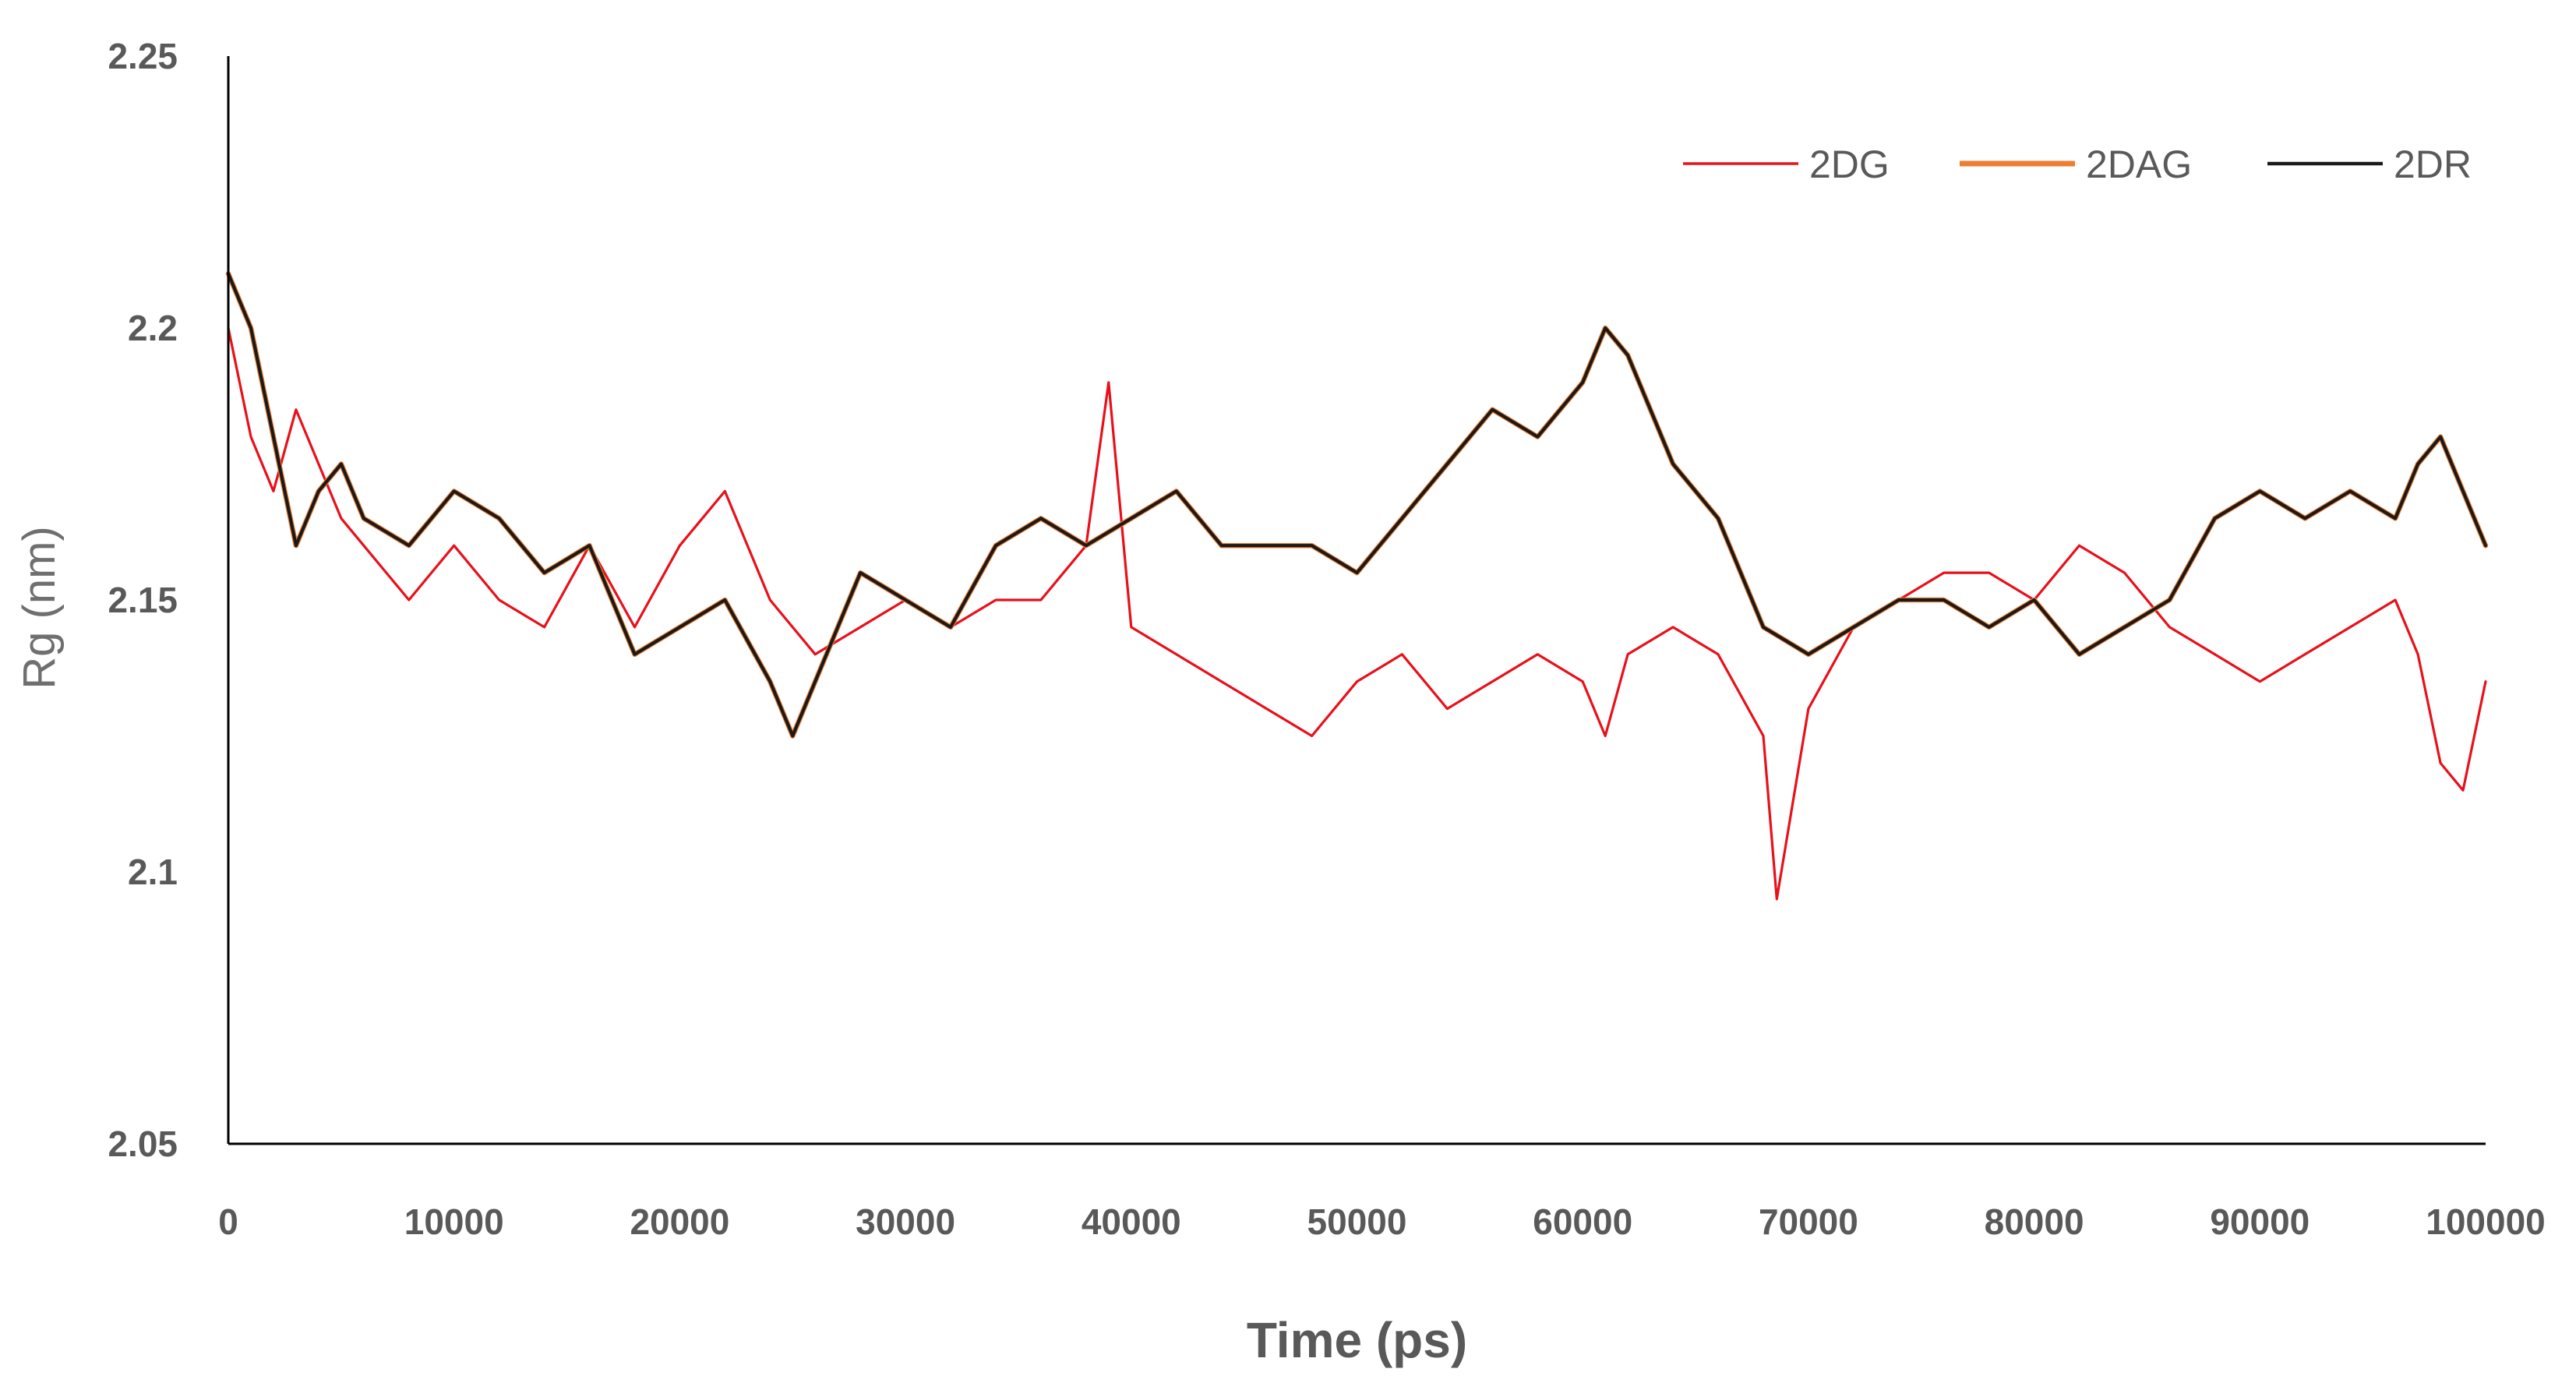 Image resolution: width=2576 pixels, height=1383 pixels. I want to click on y-tick-label: 2.25, so click(143, 56).